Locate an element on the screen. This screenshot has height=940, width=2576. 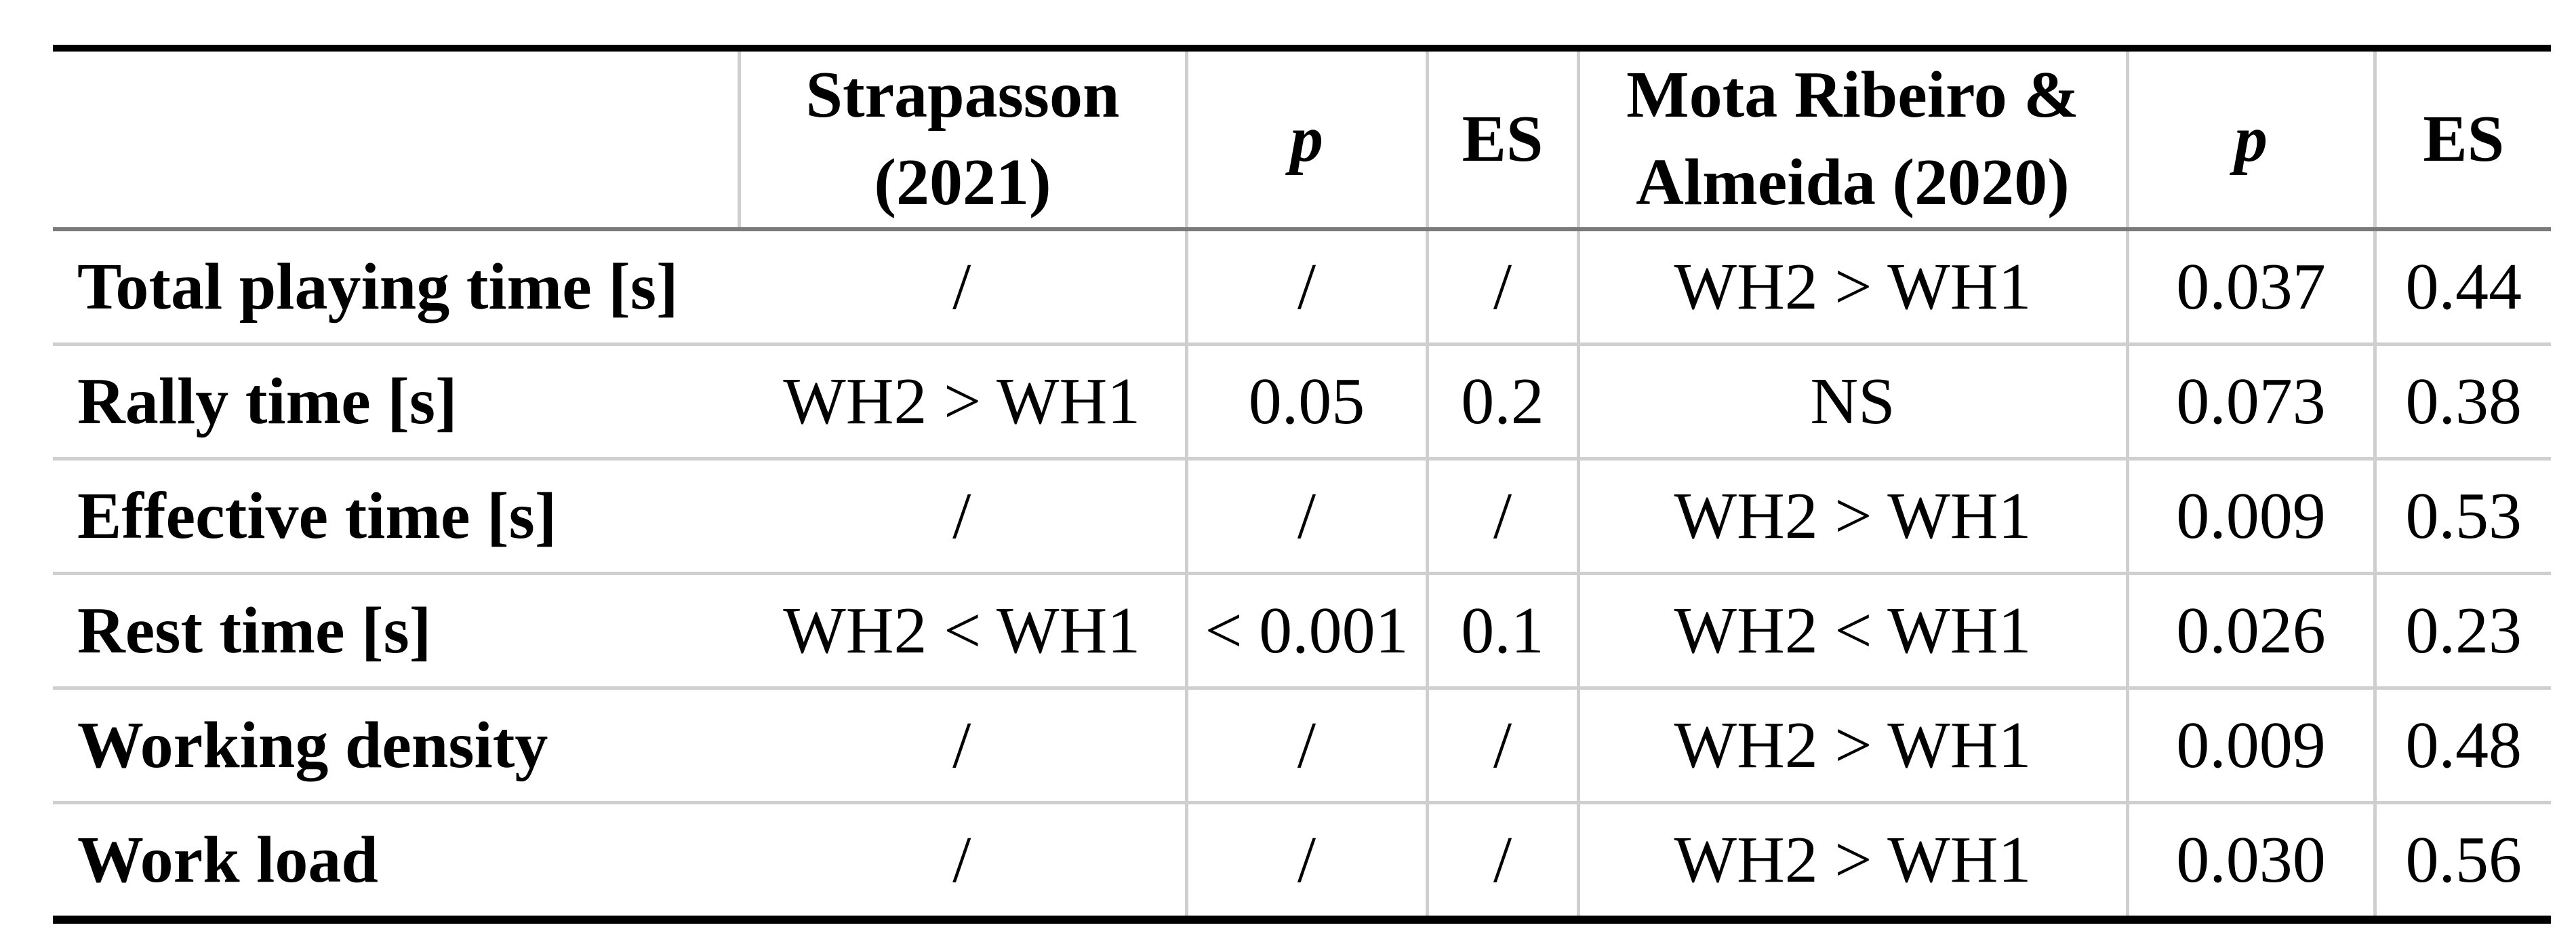
header-study1: Strapasson (2021) is located at coordinates (961, 139).